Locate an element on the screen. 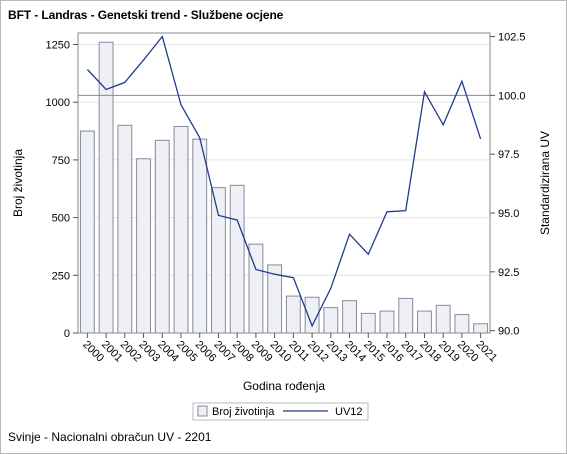 Image resolution: width=567 pixels, height=454 pixels. bar-2007 is located at coordinates (218, 260).